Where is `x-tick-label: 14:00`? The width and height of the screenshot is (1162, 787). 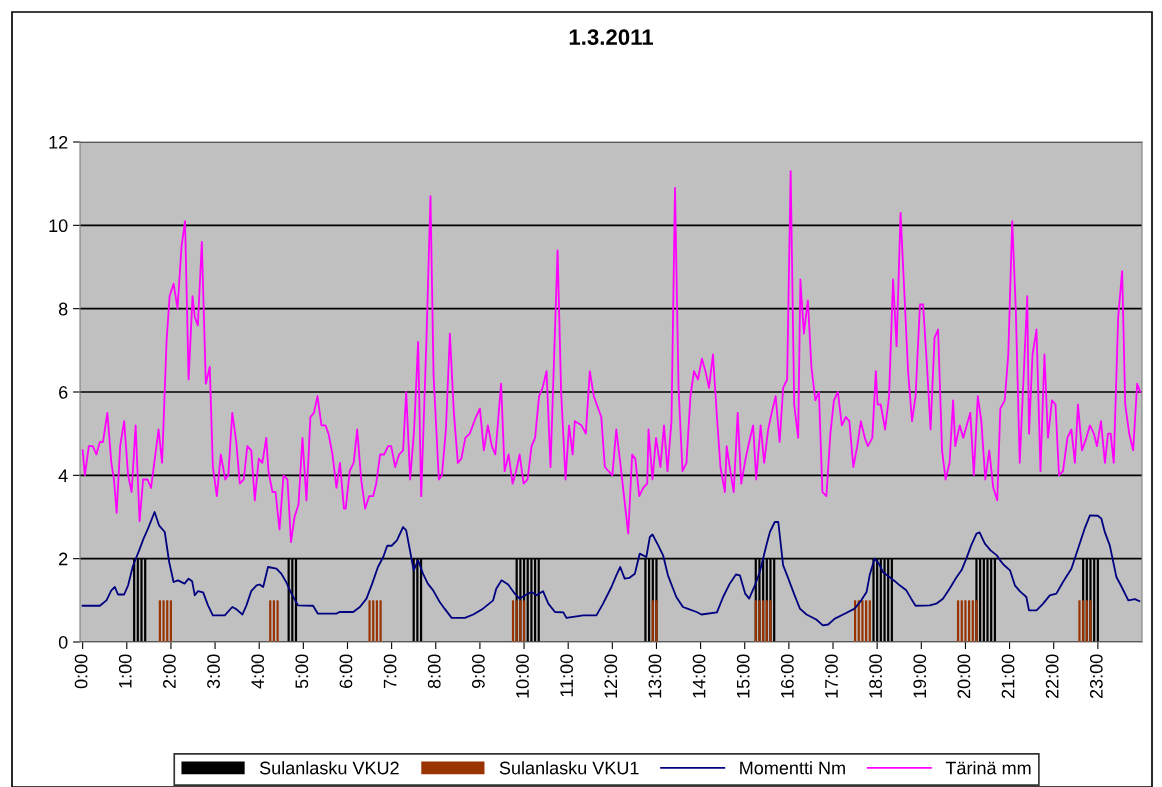 x-tick-label: 14:00 is located at coordinates (699, 676).